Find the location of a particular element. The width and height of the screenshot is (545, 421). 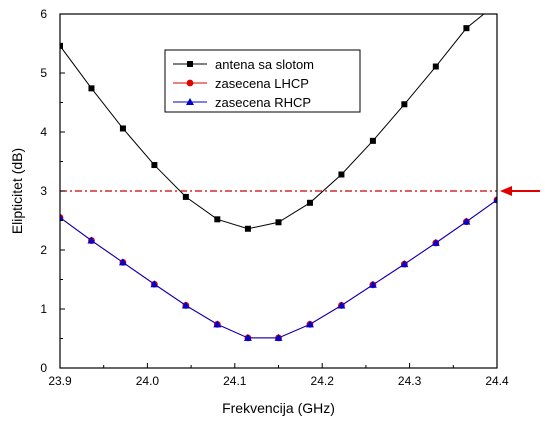

y-tick-label: 5 is located at coordinates (43, 73).